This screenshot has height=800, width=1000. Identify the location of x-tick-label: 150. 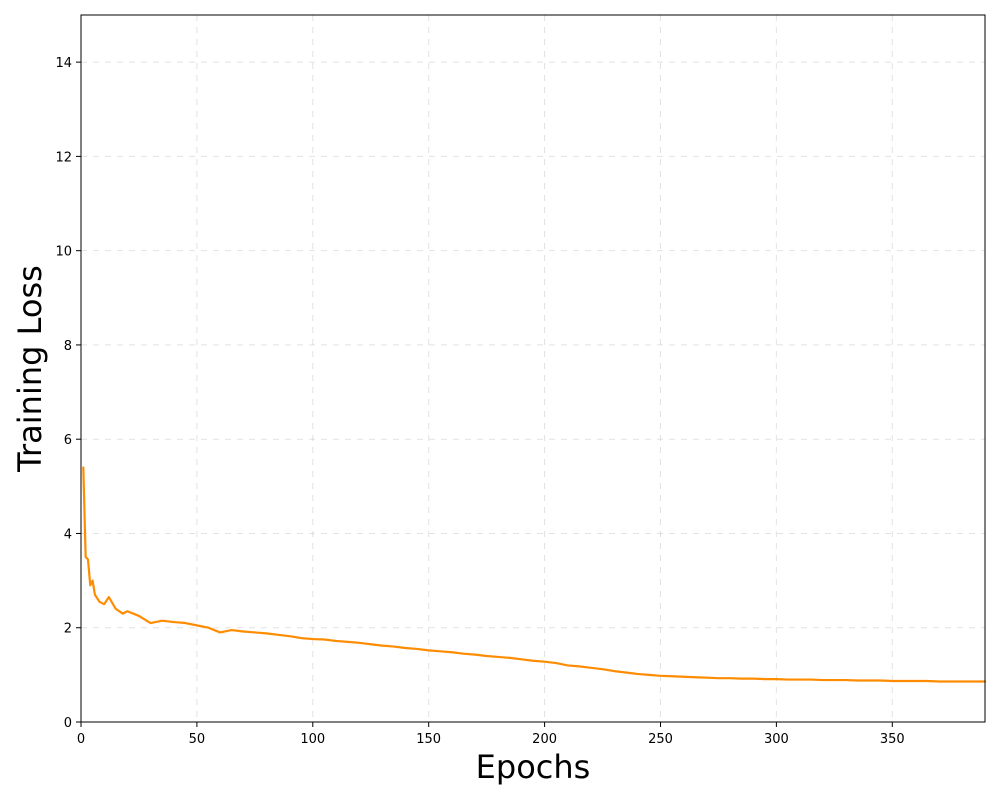
(428, 739).